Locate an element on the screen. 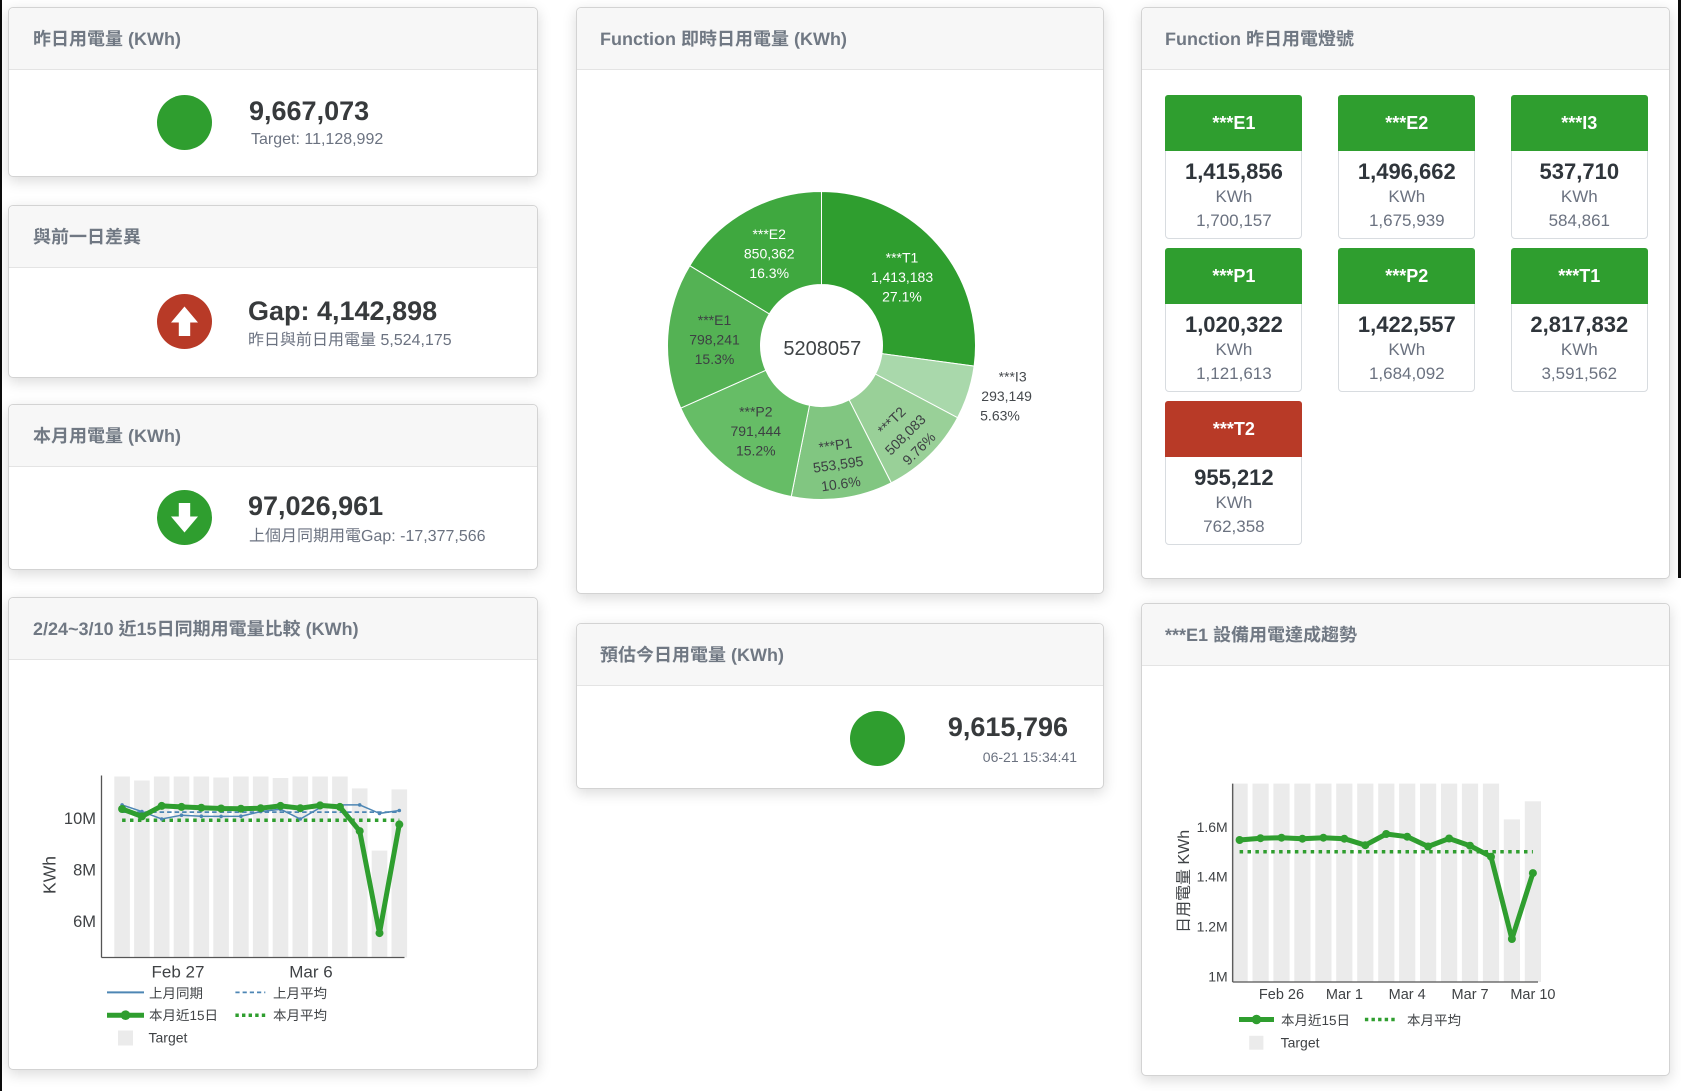 This screenshot has width=1681, height=1091. svg-text: 1M is located at coordinates (1217, 976).